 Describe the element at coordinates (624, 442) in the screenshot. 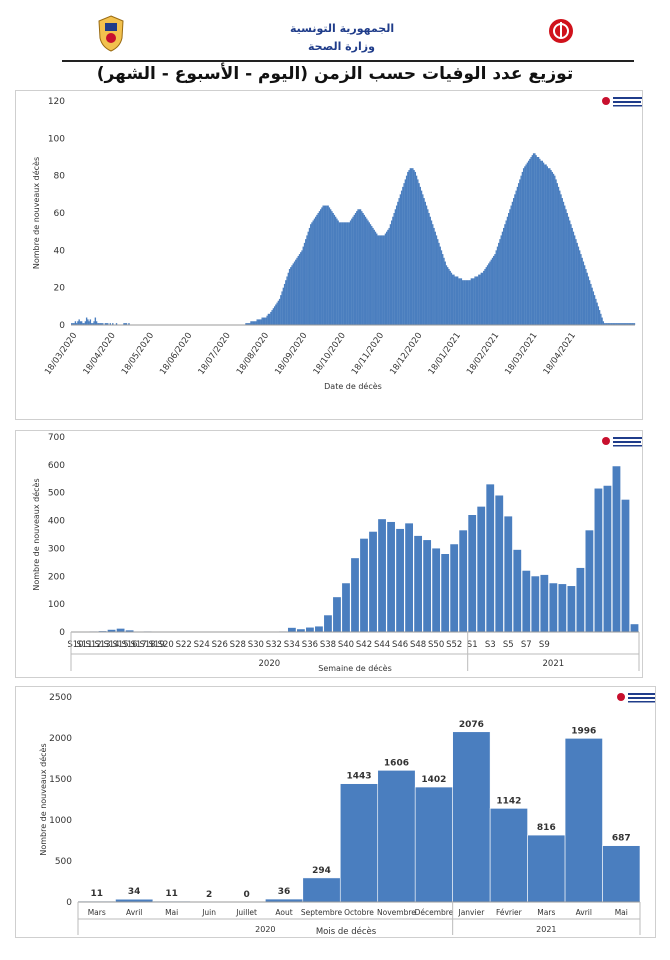

I see `institute-logo-icon` at that location.